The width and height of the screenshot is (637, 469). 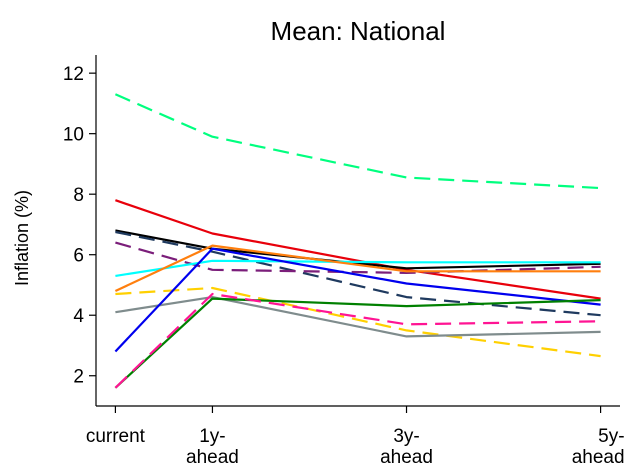 I want to click on y-tick-label: 12, so click(x=73, y=74).